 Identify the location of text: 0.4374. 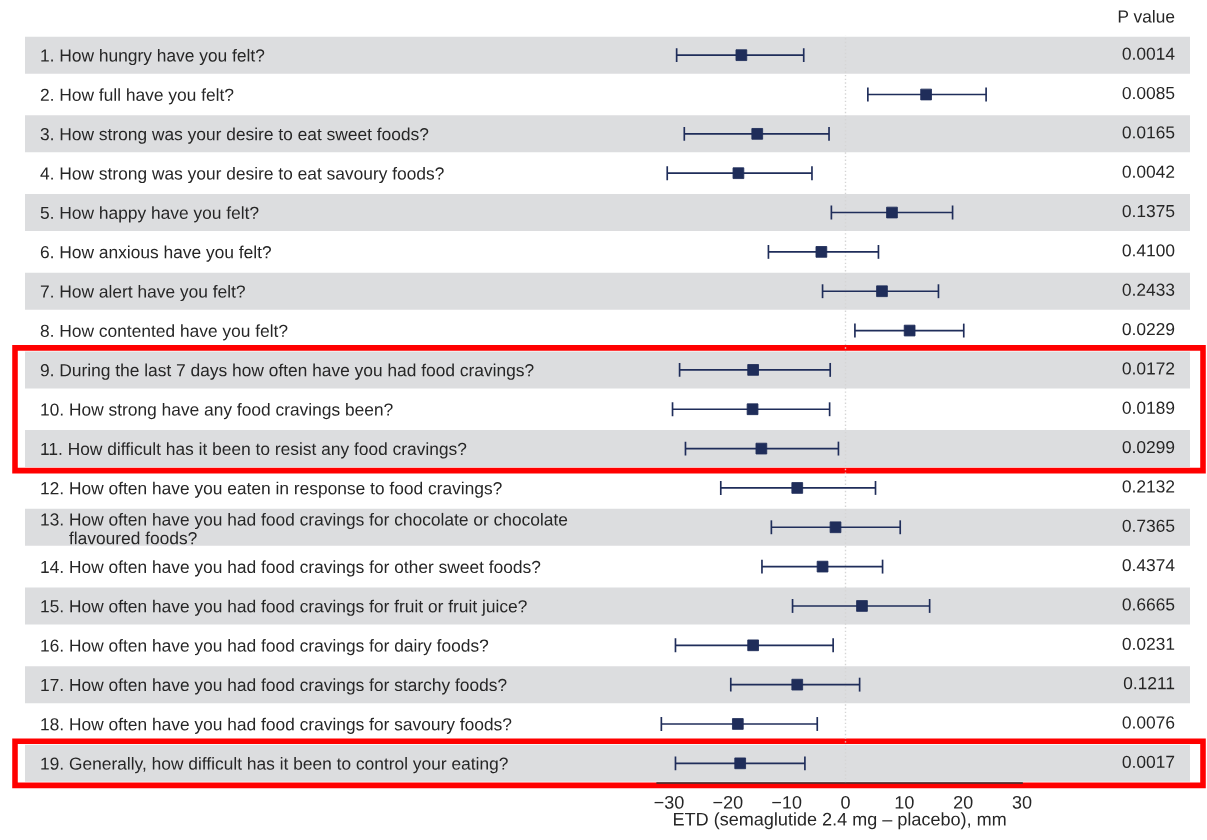
(1148, 565).